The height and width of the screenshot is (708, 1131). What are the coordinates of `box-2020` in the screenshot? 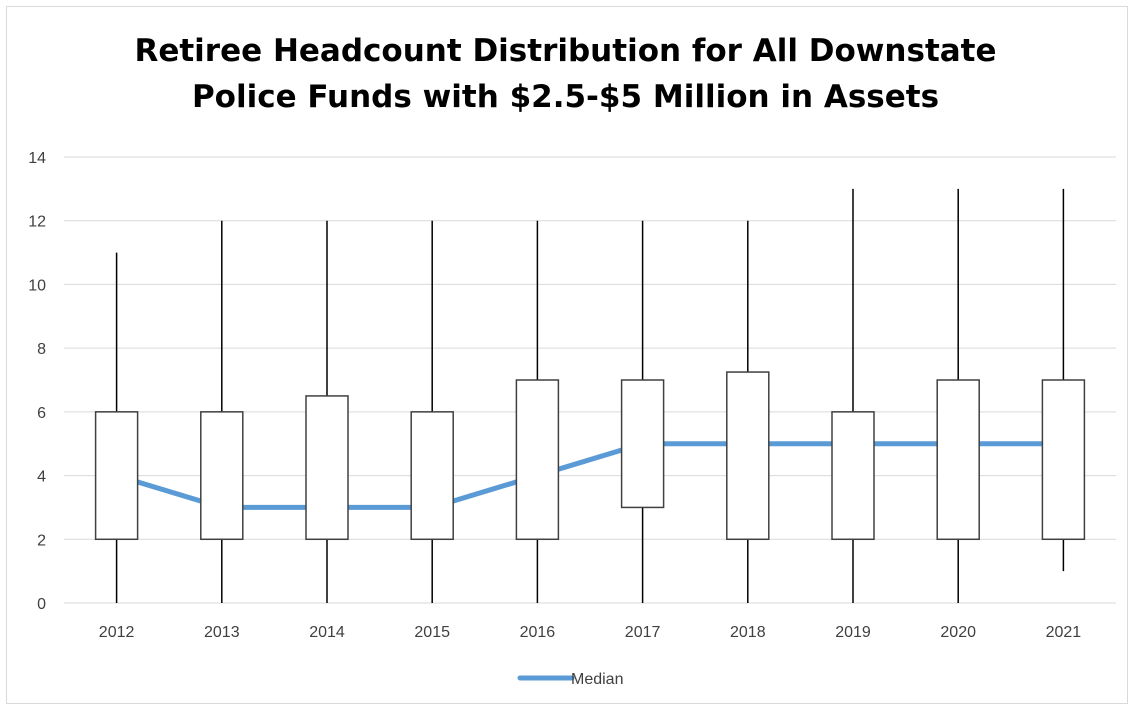 It's located at (958, 460).